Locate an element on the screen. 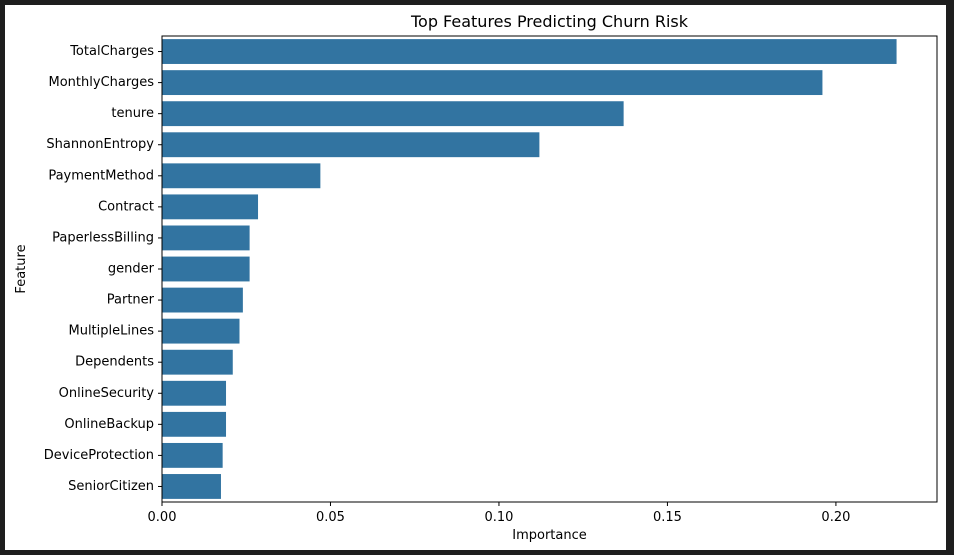 The height and width of the screenshot is (555, 954). bar-DeviceProtection is located at coordinates (192, 455).